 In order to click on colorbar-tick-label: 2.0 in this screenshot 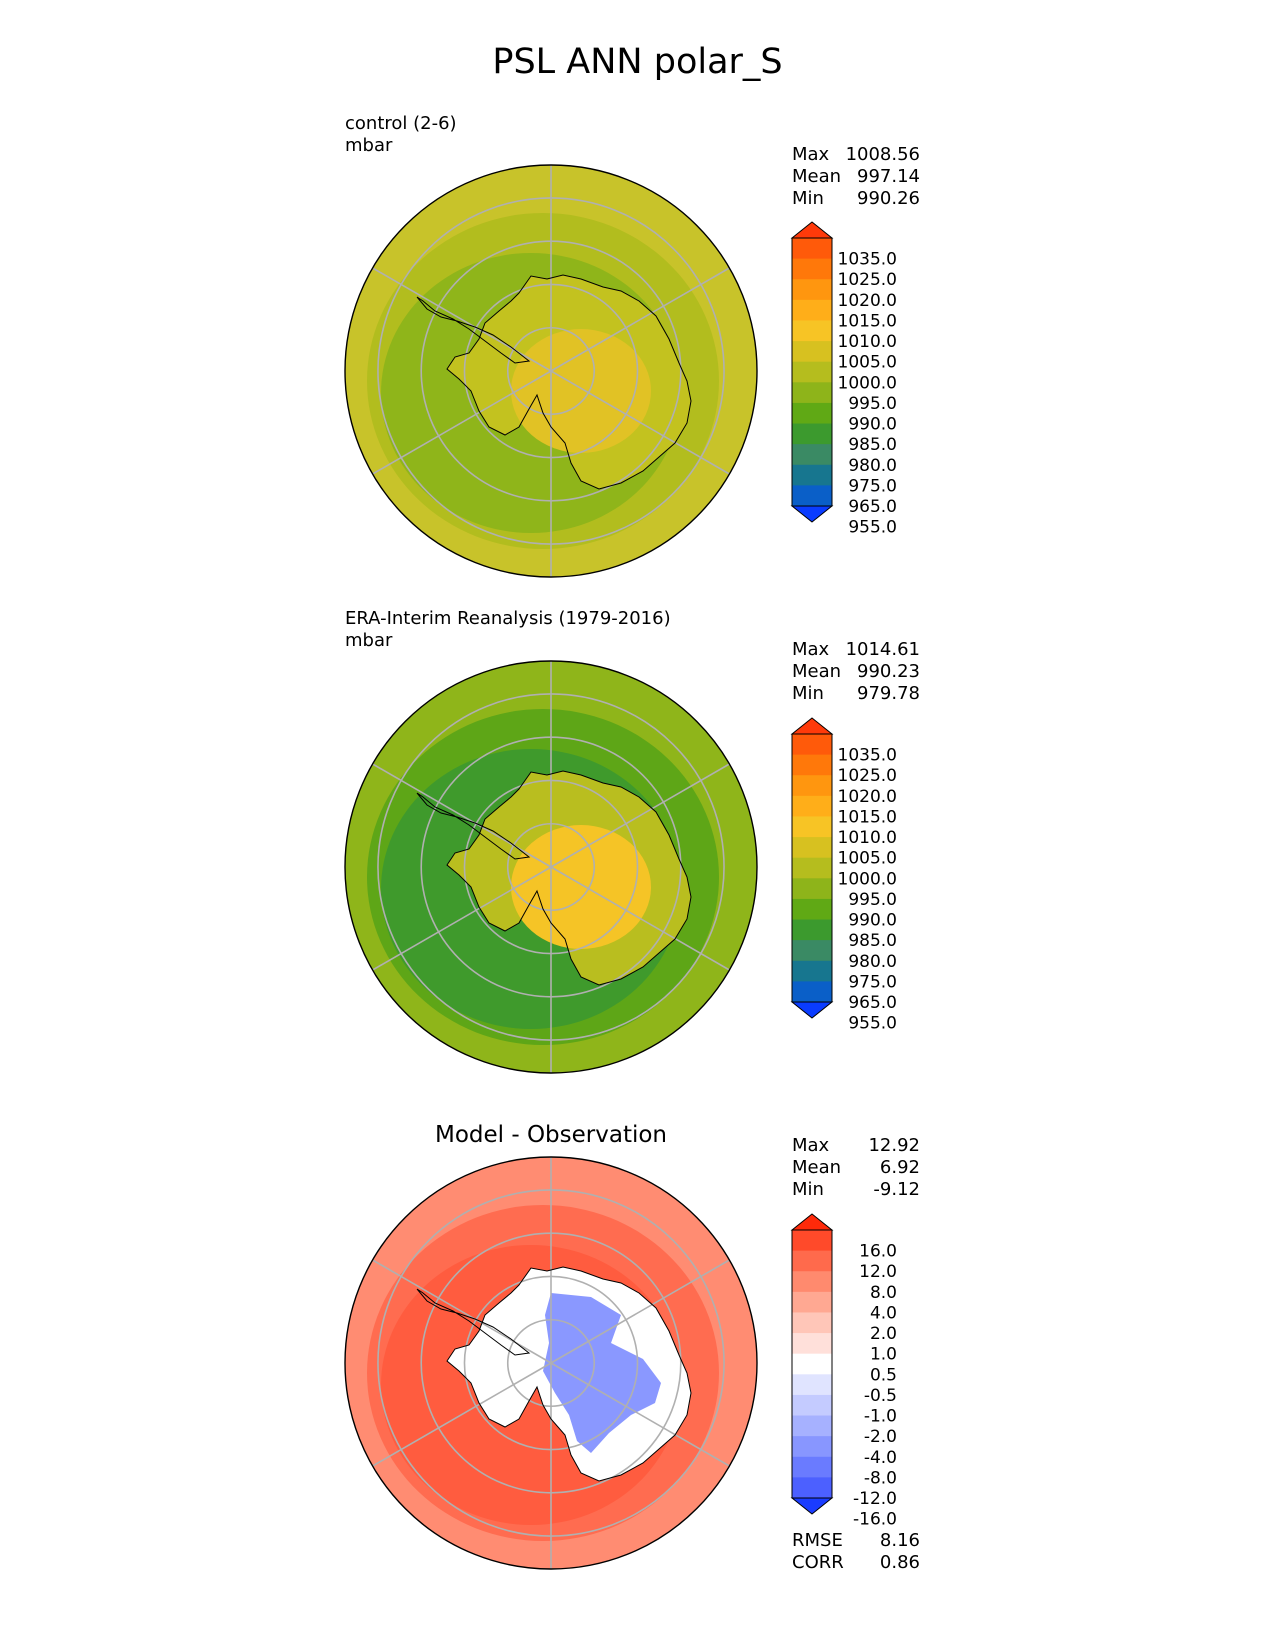, I will do `click(883, 1334)`.